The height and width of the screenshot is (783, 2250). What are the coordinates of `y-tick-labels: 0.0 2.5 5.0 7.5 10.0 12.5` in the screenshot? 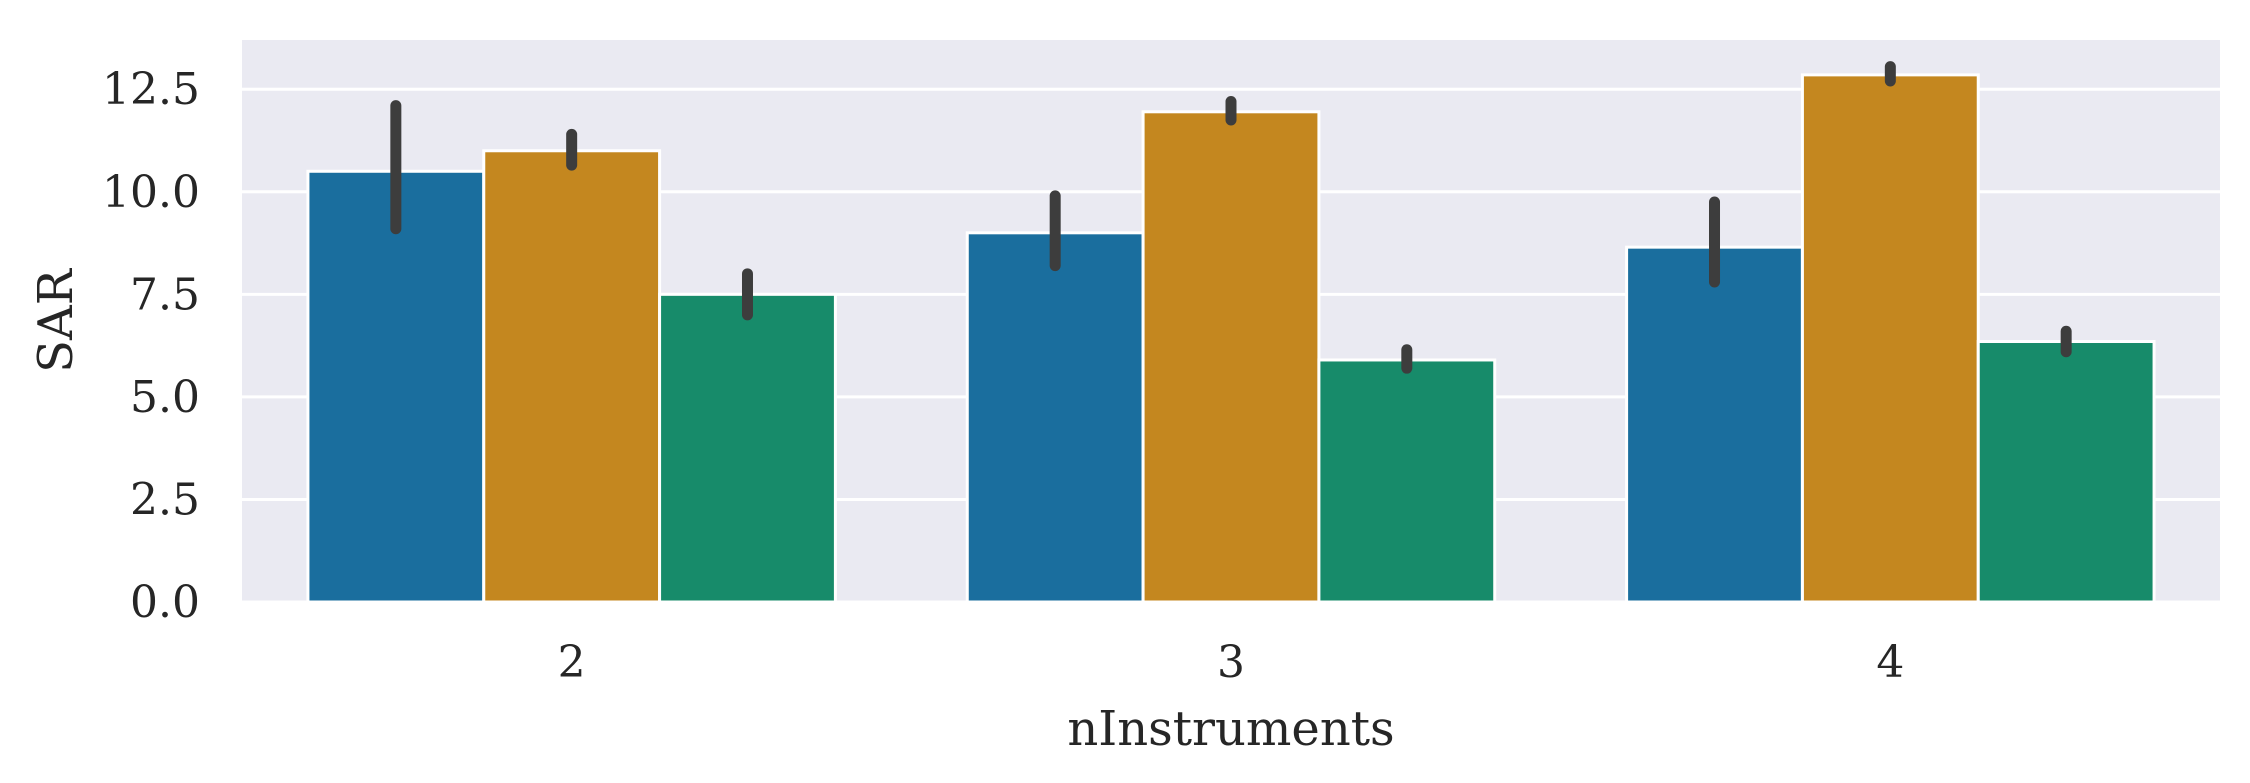 It's located at (151, 346).